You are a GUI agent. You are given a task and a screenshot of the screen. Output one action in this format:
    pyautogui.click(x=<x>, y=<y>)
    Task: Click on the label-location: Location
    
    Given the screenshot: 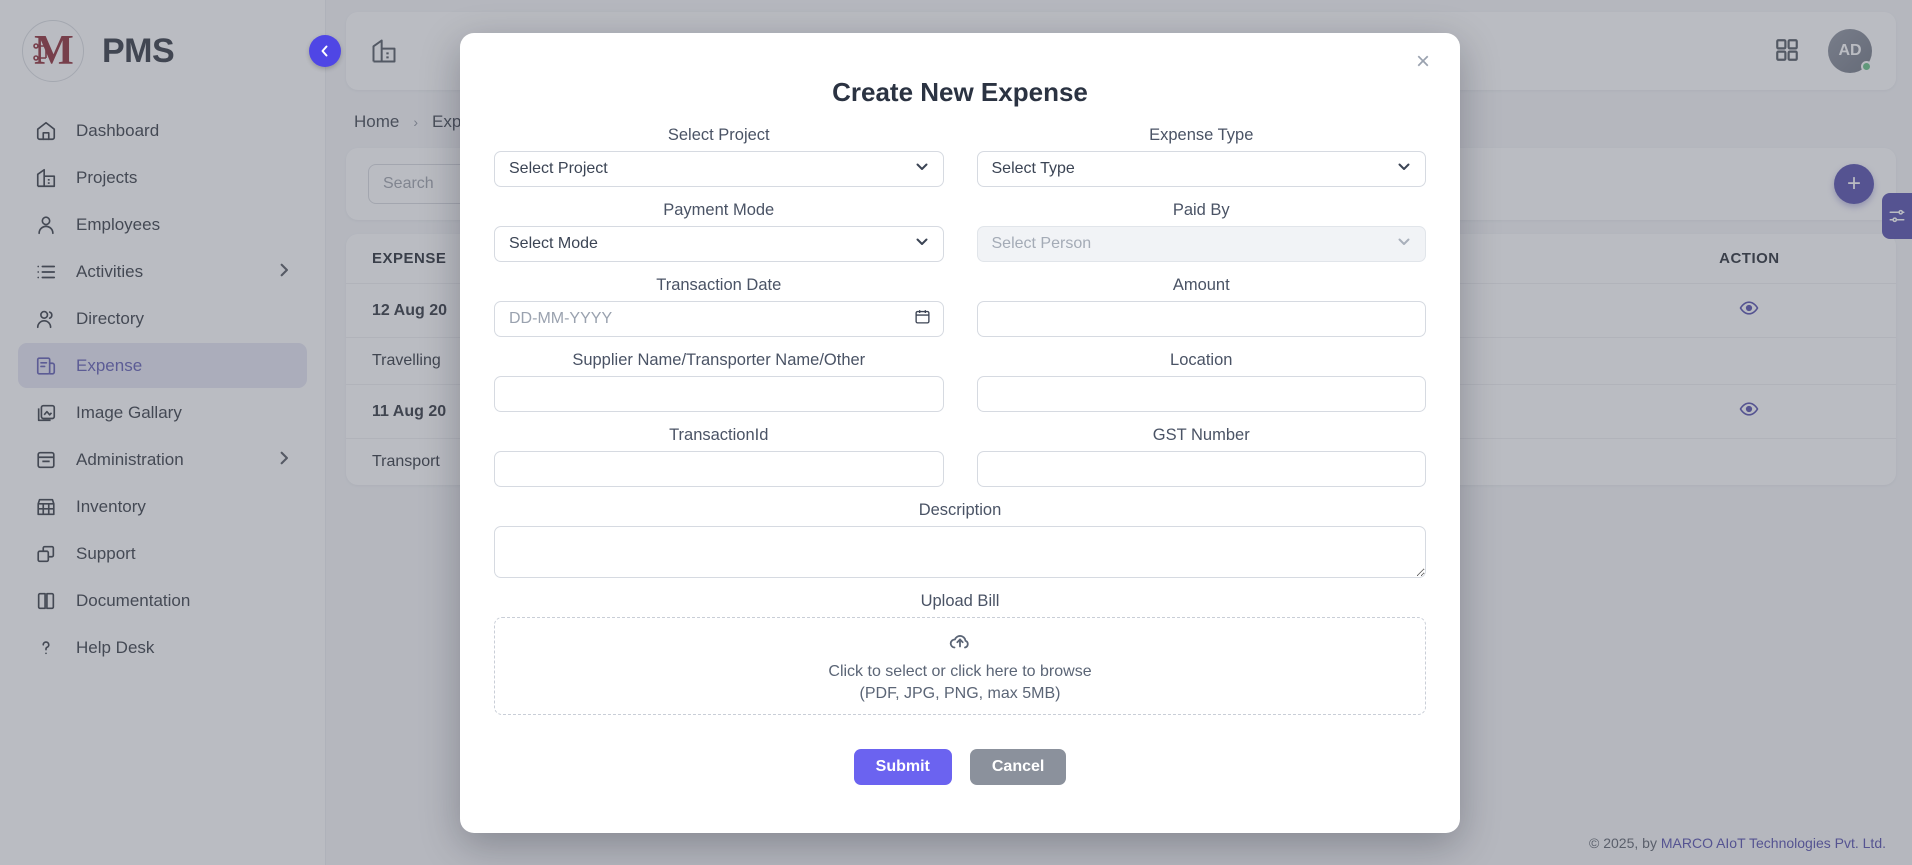 What is the action you would take?
    pyautogui.click(x=1201, y=360)
    